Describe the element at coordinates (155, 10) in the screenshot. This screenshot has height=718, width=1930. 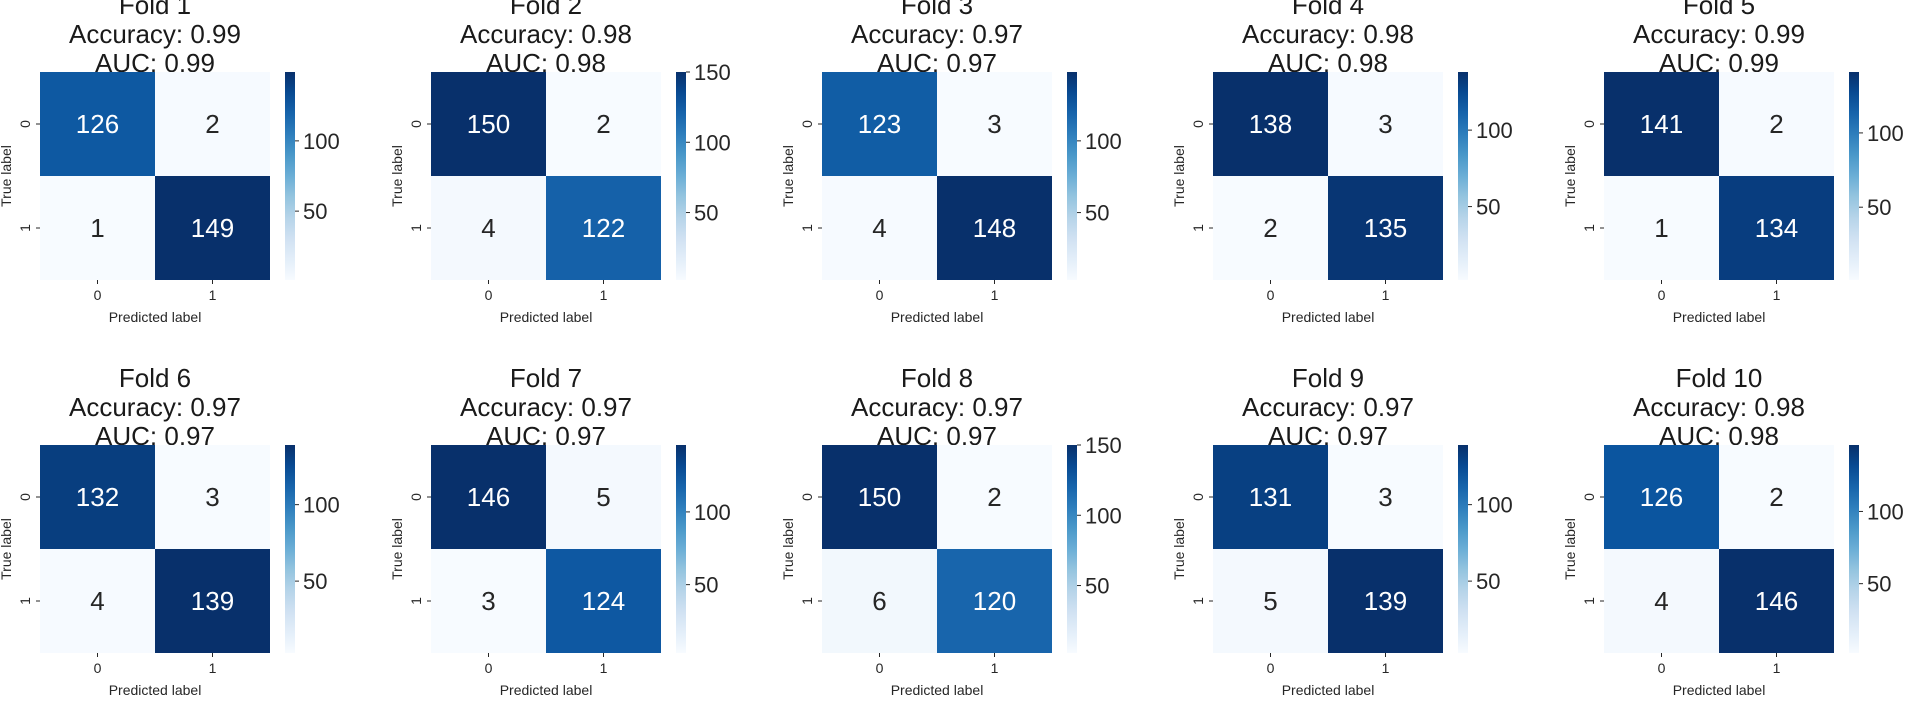
I see `panel-title: Fold 1` at that location.